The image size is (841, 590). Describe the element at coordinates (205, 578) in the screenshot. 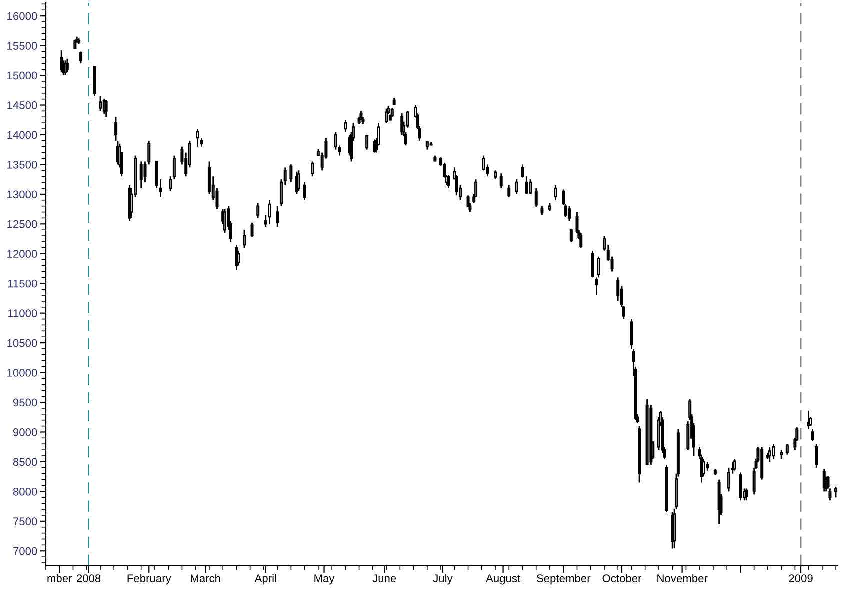

I see `x-tick-label: March` at that location.